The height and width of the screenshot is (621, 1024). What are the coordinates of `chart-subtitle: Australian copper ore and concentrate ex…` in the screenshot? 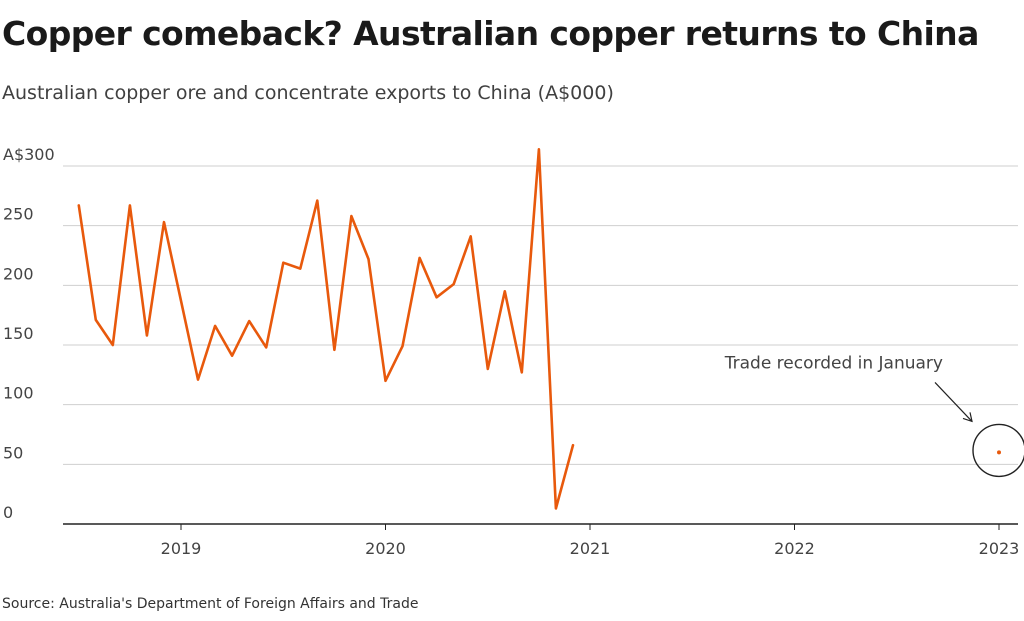 It's located at (308, 93).